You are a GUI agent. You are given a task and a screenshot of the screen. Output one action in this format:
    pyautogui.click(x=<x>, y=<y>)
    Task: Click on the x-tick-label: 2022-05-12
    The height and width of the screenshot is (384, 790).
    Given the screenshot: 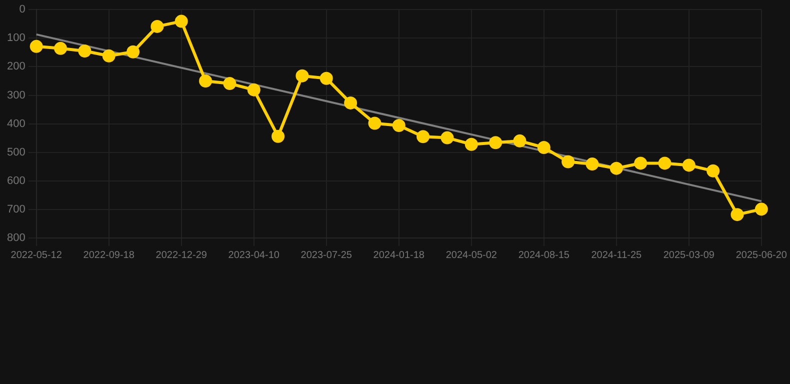 What is the action you would take?
    pyautogui.click(x=36, y=255)
    